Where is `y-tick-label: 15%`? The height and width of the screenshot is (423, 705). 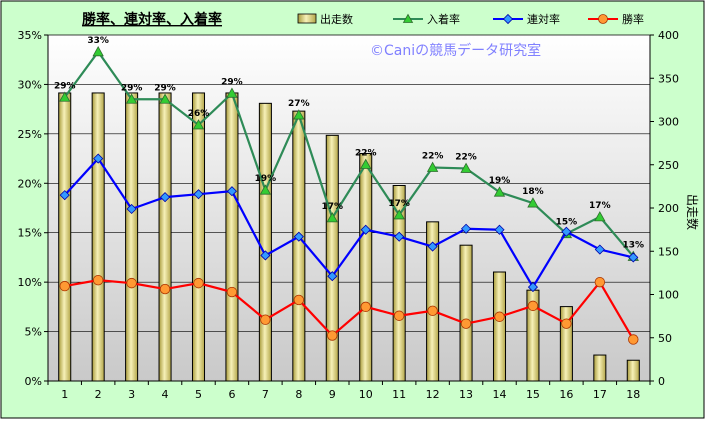
y-tick-label: 15% is located at coordinates (30, 233).